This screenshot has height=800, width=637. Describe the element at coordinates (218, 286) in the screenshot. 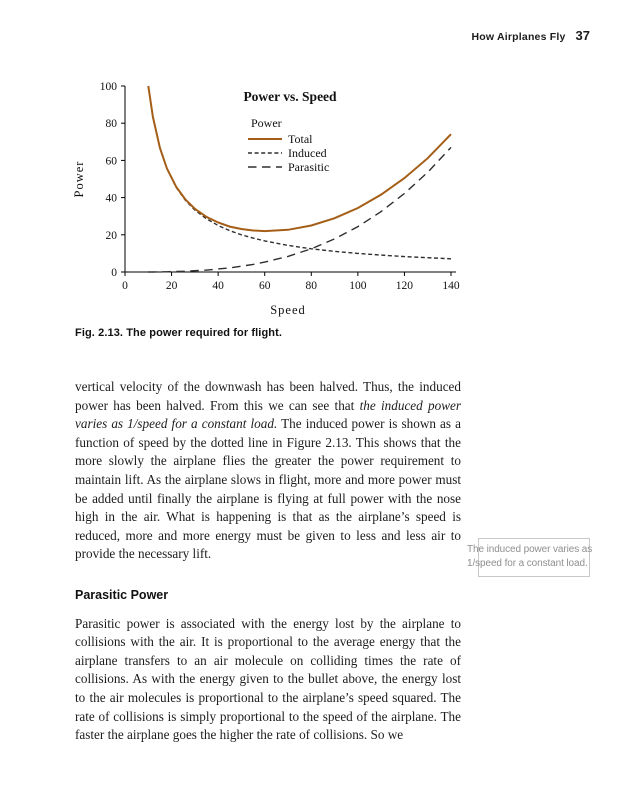

I see `x-tick-label: 40` at that location.